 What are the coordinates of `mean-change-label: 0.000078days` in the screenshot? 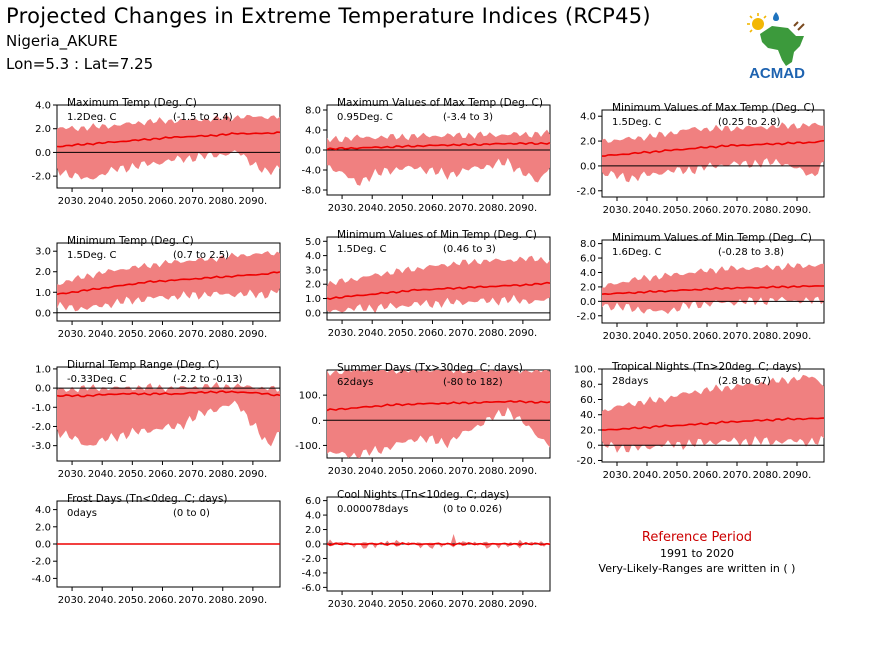 It's located at (372, 509).